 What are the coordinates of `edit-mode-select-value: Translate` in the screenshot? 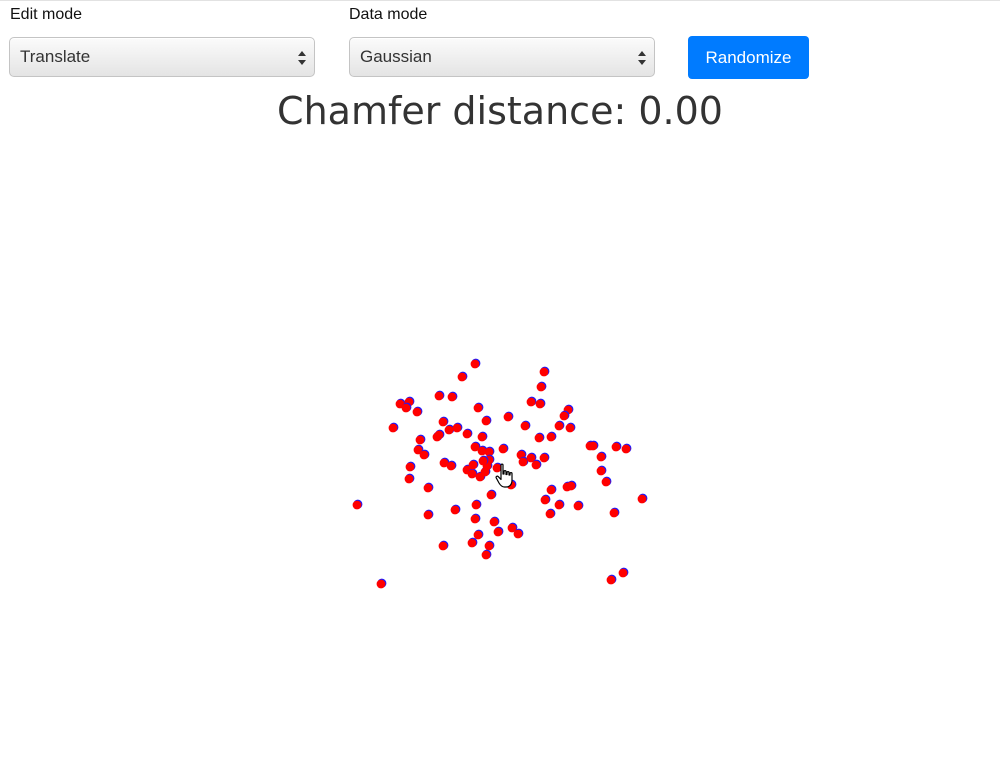 It's located at (55, 56).